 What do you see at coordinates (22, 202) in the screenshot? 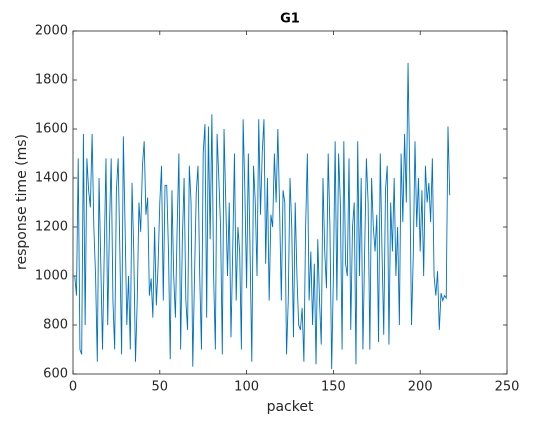
I see `y-axis-label: response time (ms)` at bounding box center [22, 202].